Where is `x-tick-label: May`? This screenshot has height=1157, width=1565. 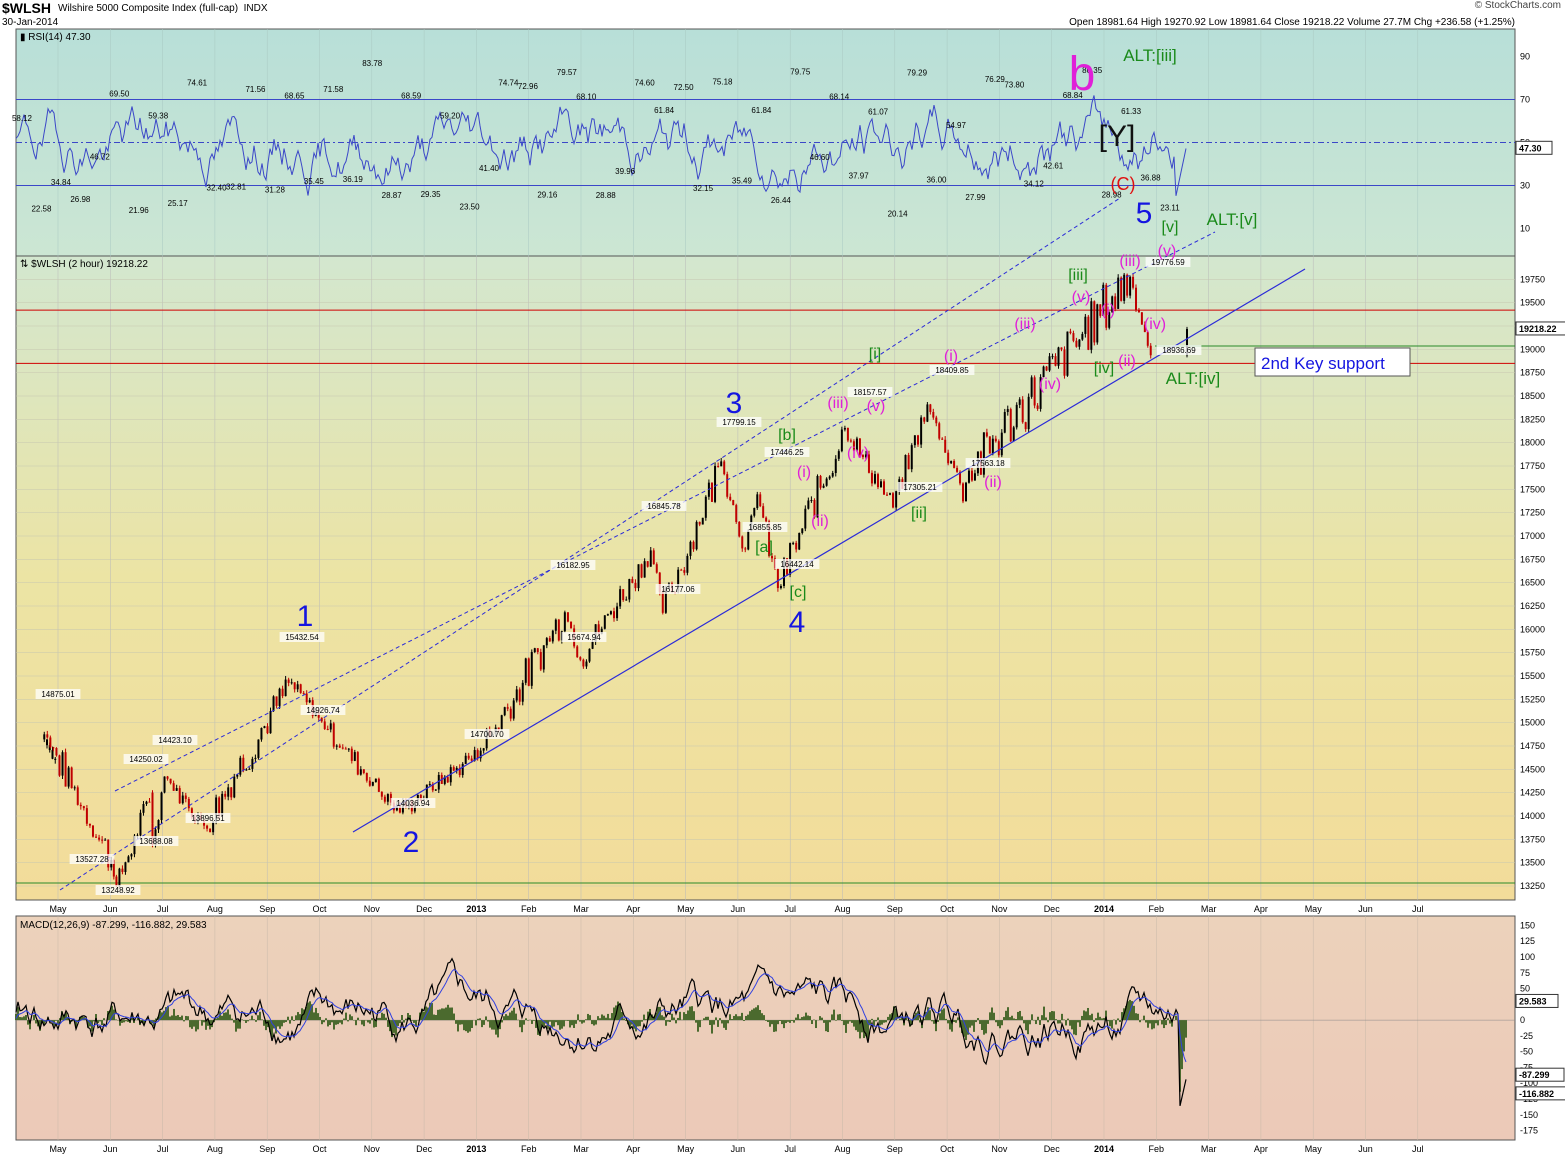 x-tick-label: May is located at coordinates (1314, 909).